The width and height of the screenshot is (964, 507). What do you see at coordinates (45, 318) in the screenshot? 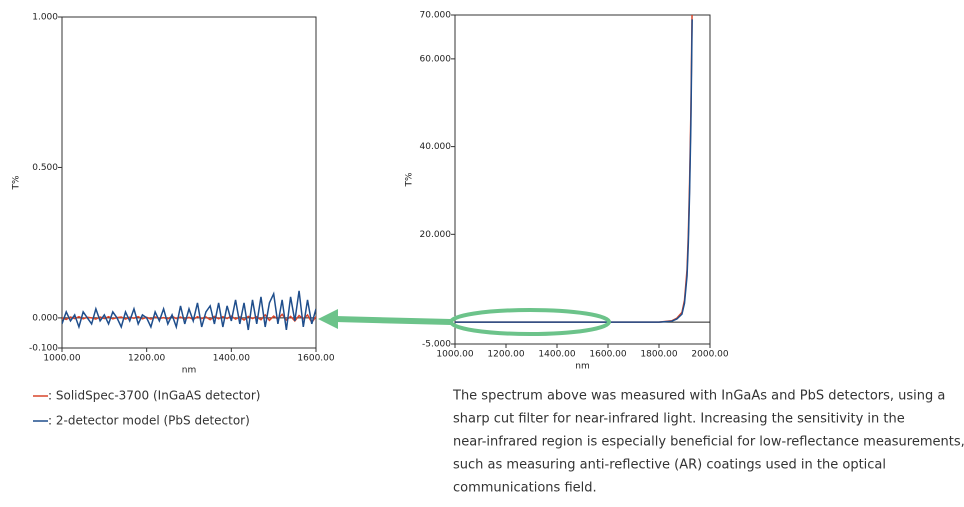
I see `y-tick-label: 0.000` at bounding box center [45, 318].